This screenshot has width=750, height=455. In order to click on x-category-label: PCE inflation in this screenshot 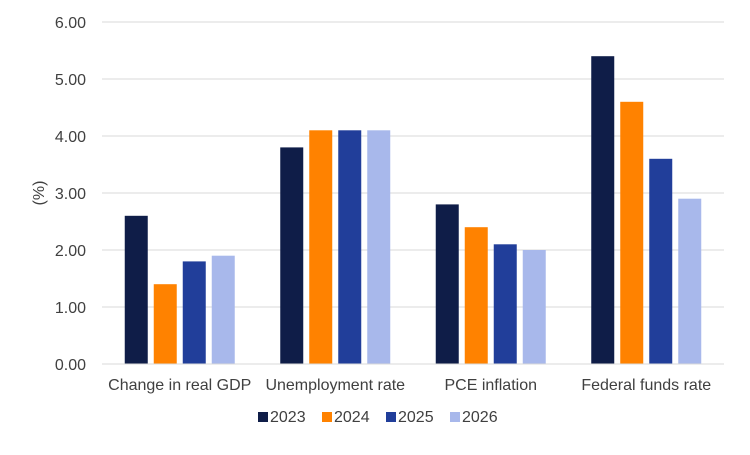, I will do `click(491, 385)`.